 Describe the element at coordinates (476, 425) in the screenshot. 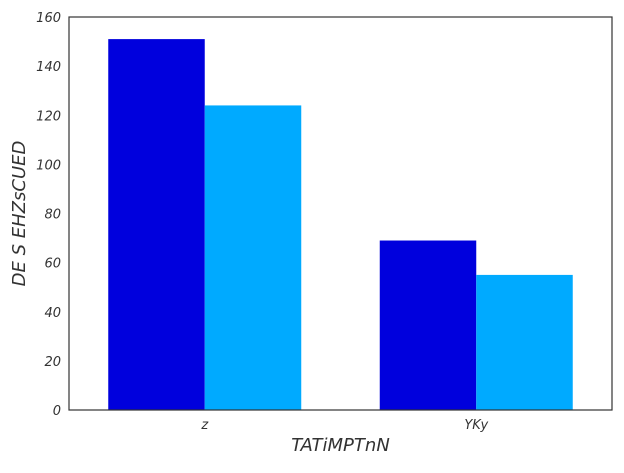

I see `x-tick-label: YKy` at that location.